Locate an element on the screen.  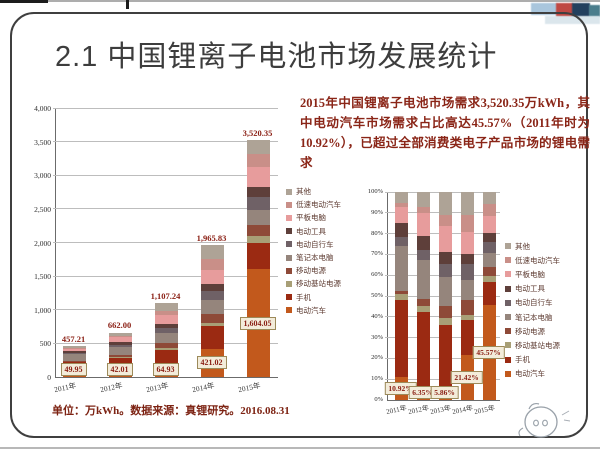
legend-label: 电动汽车 is located at coordinates (311, 310).